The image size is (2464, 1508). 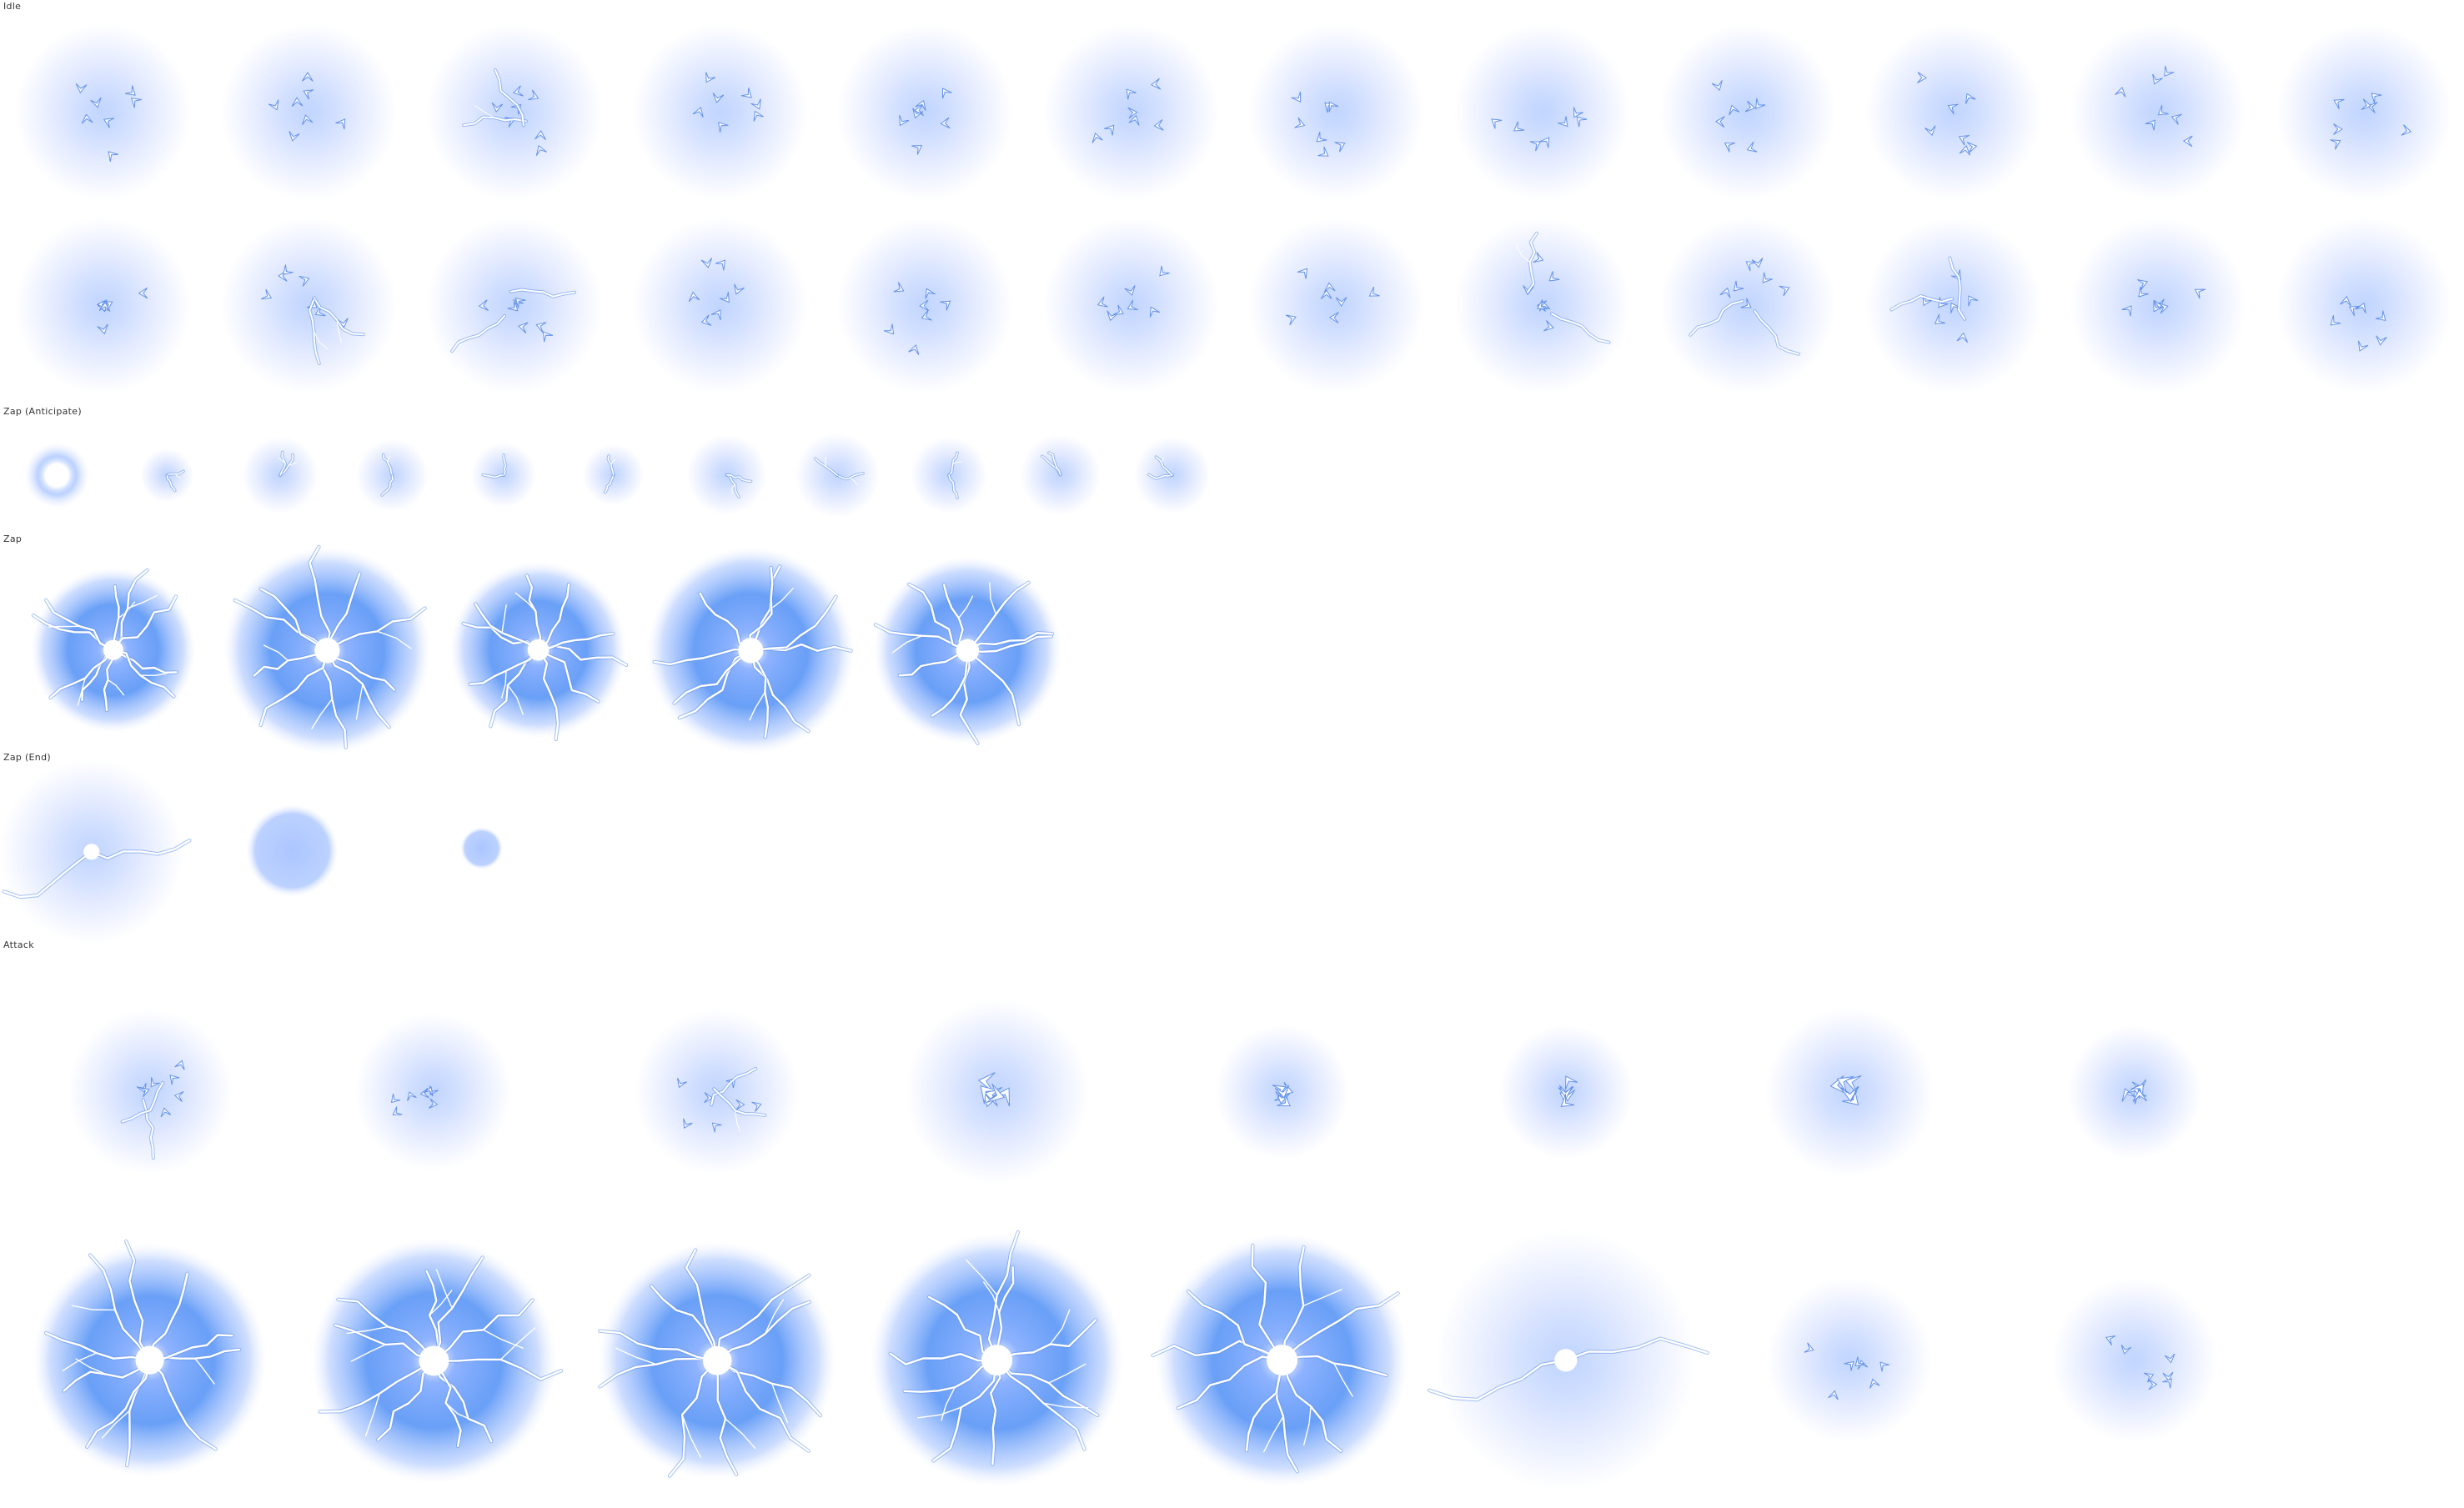 I want to click on label-idle: Idle, so click(x=12, y=6).